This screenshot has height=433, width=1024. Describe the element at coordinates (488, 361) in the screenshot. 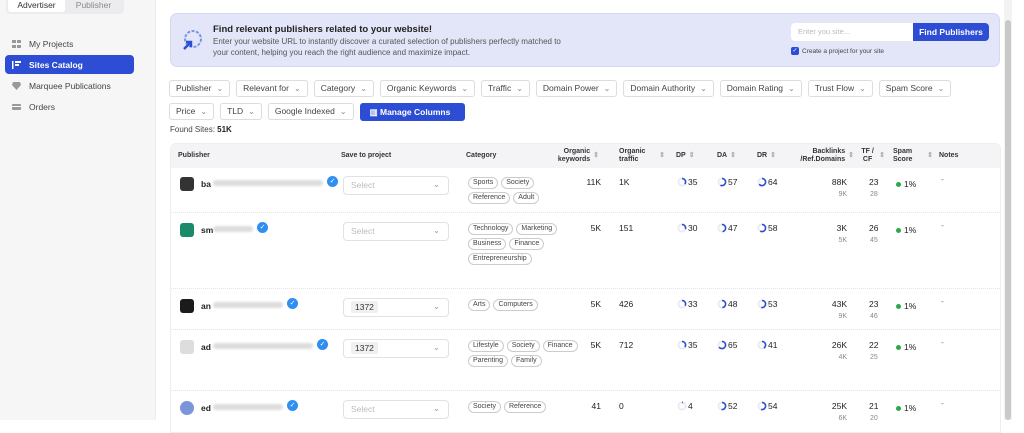

I see `category-tag: Parenting` at that location.